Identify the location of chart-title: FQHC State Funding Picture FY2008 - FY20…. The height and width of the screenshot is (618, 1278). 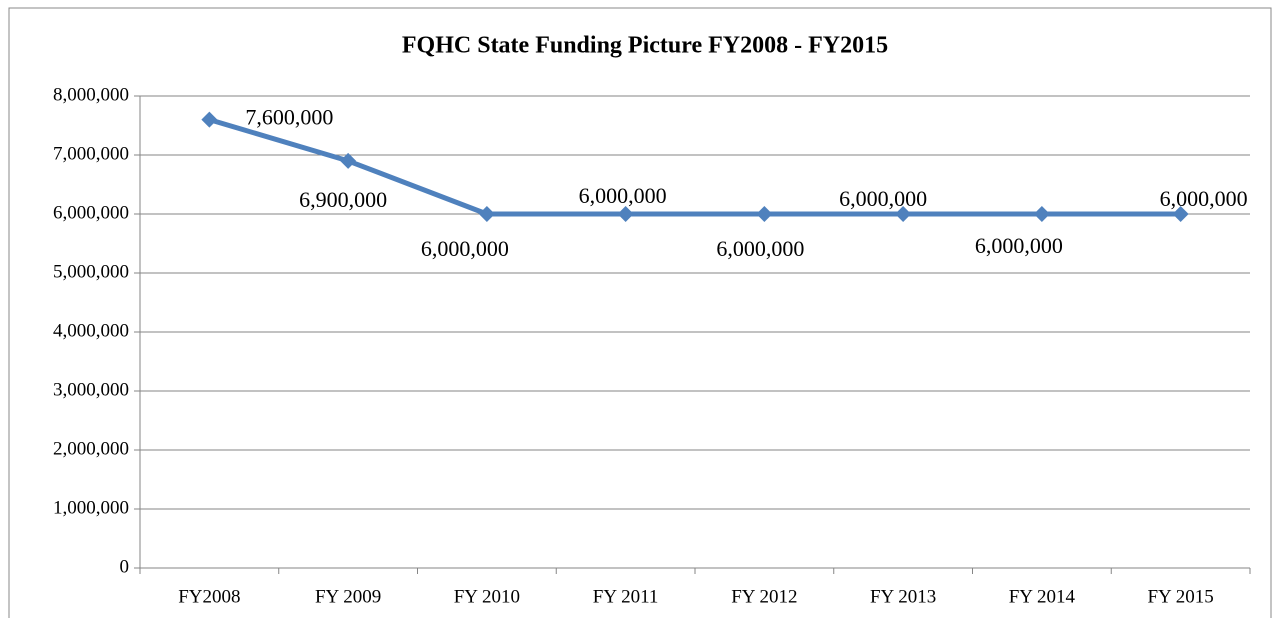
(645, 46).